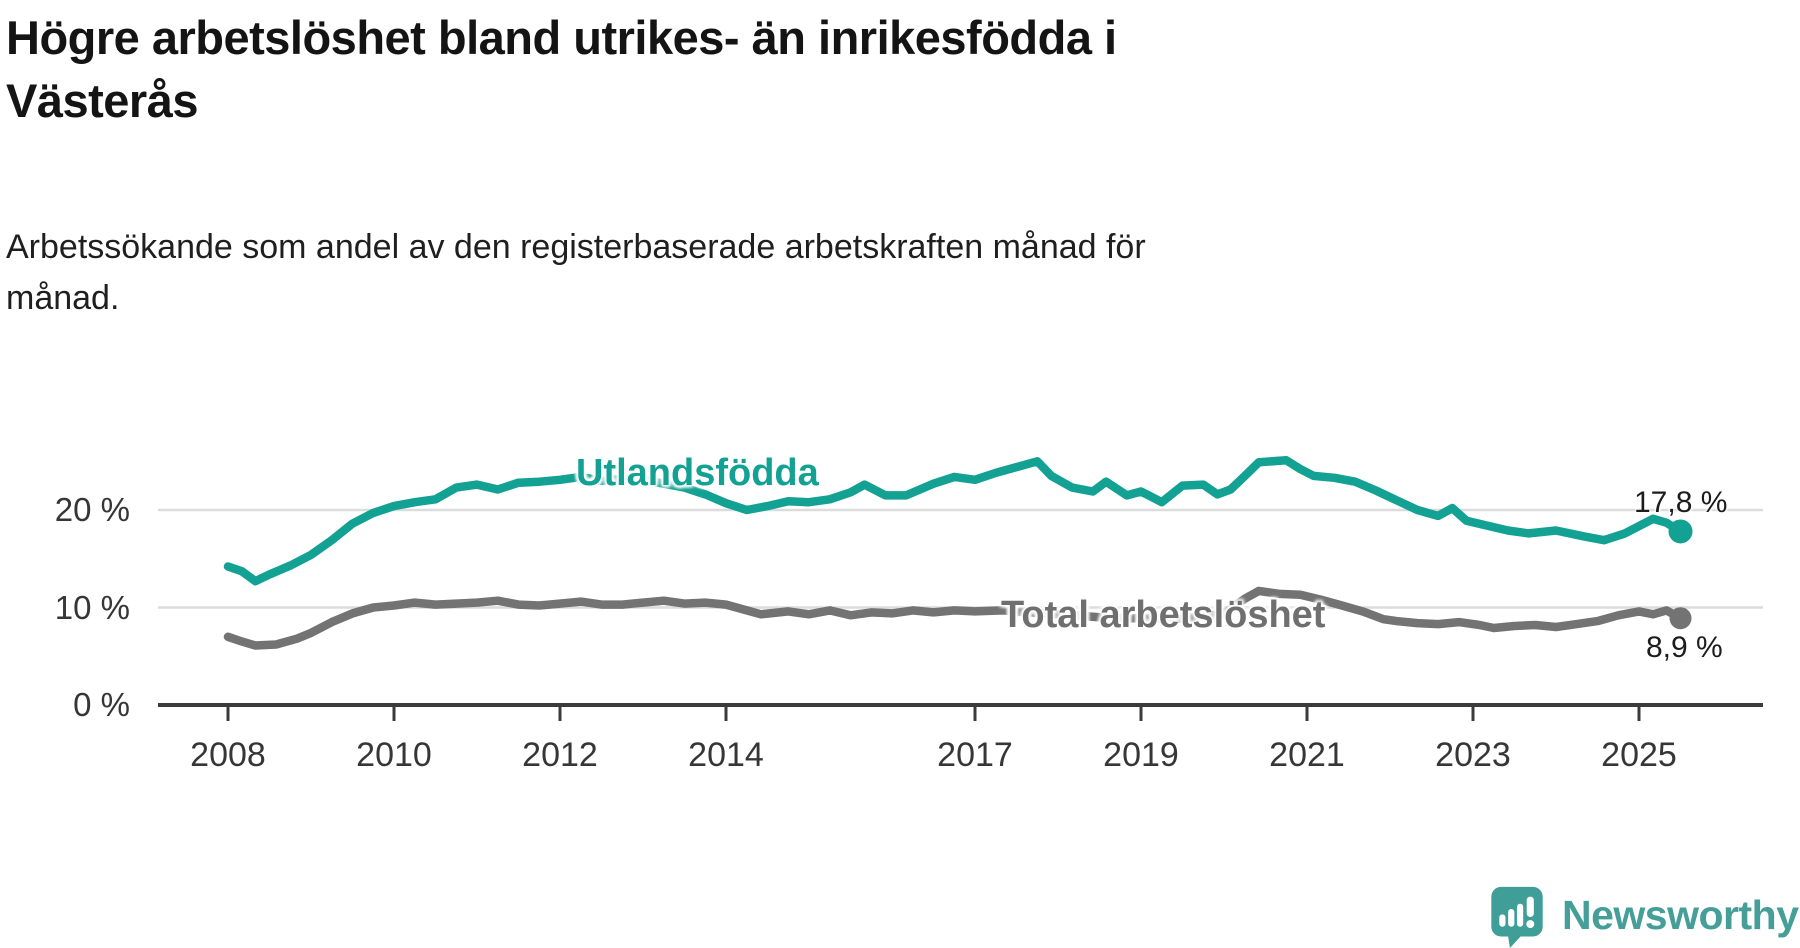 The width and height of the screenshot is (1800, 948). What do you see at coordinates (1681, 502) in the screenshot?
I see `end-value-utlandsfodda: 17,8 %` at bounding box center [1681, 502].